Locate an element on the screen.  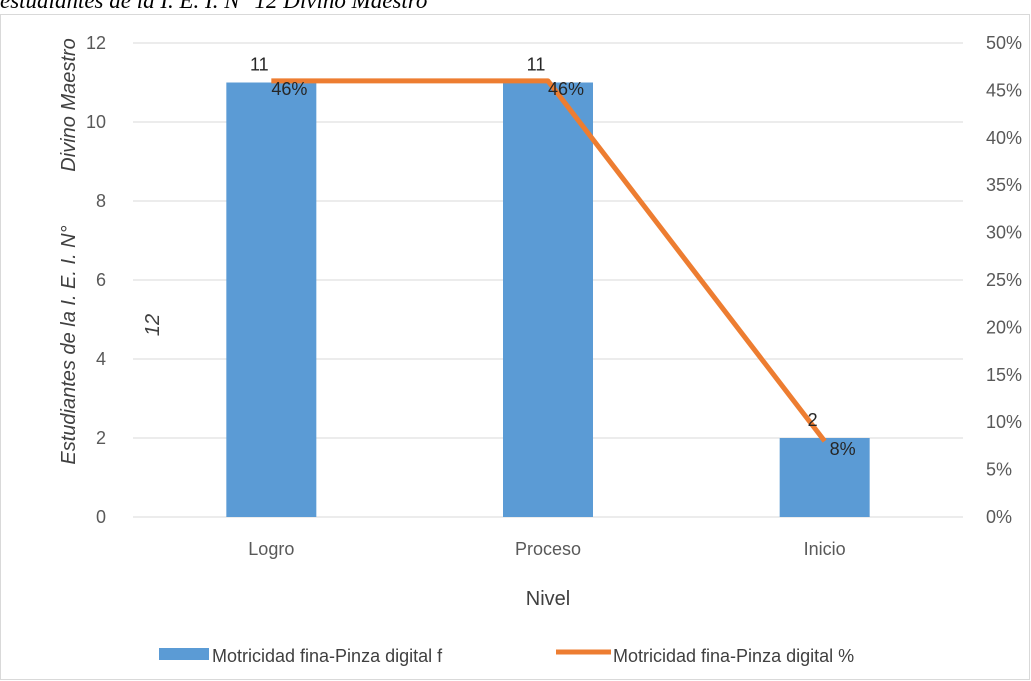
y-axis-title-line-3: 12 is located at coordinates (153, 325).